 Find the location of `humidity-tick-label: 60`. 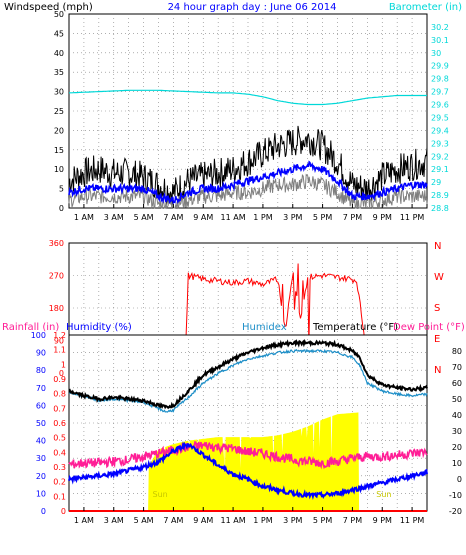

humidity-tick-label: 60 is located at coordinates (41, 405).